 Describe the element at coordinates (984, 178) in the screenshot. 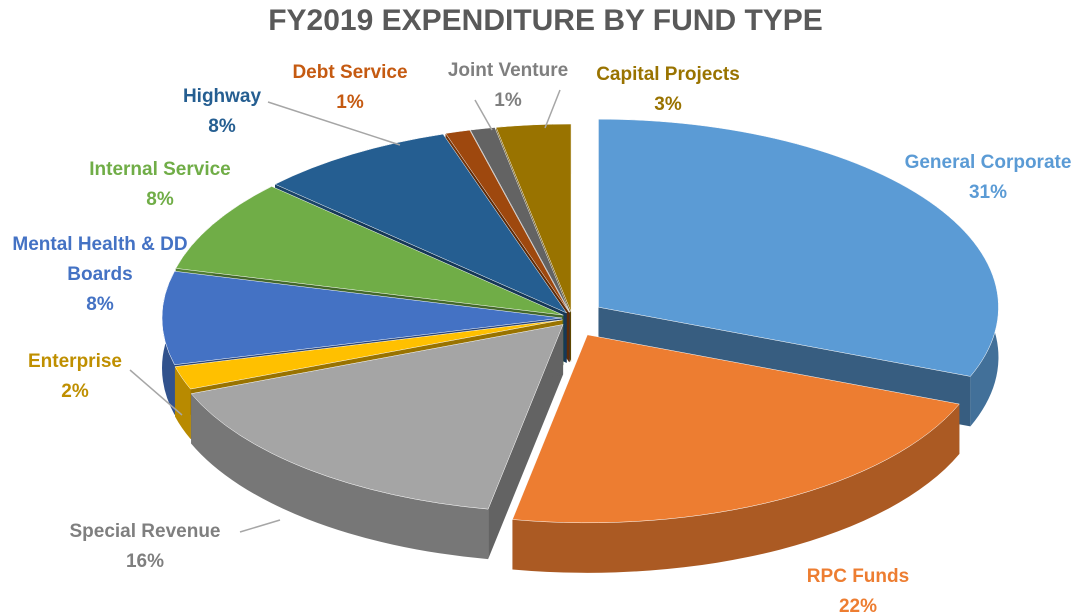

I see `data-label: General Corporate 31%` at that location.